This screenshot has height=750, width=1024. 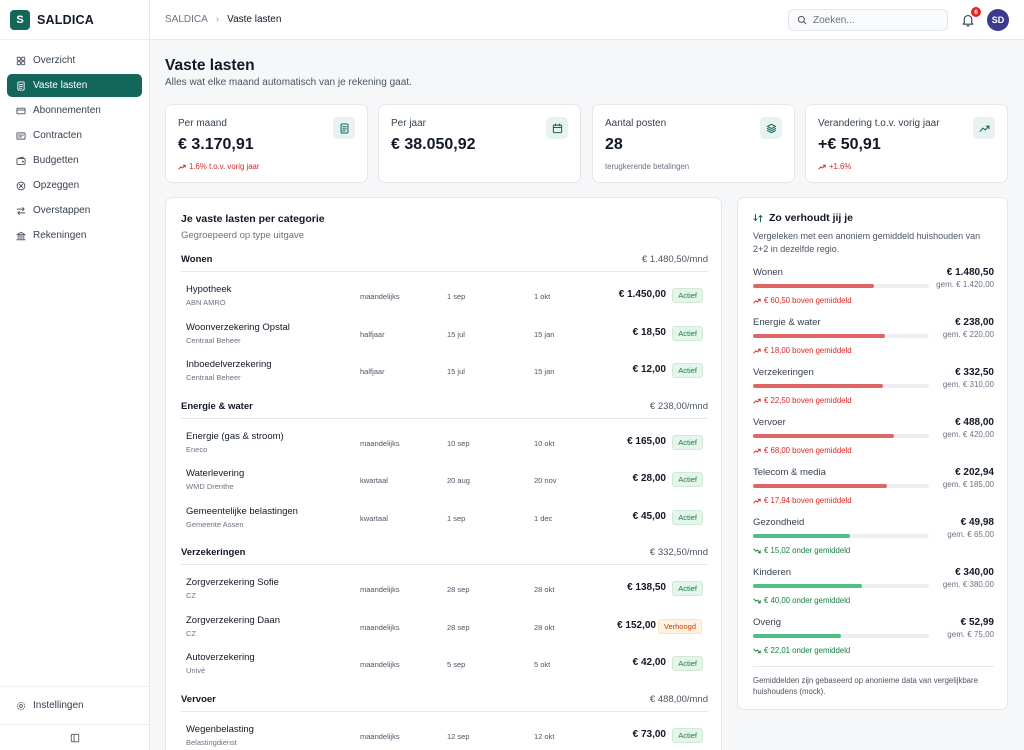 What do you see at coordinates (74, 737) in the screenshot?
I see `collapse-sidebar-button` at bounding box center [74, 737].